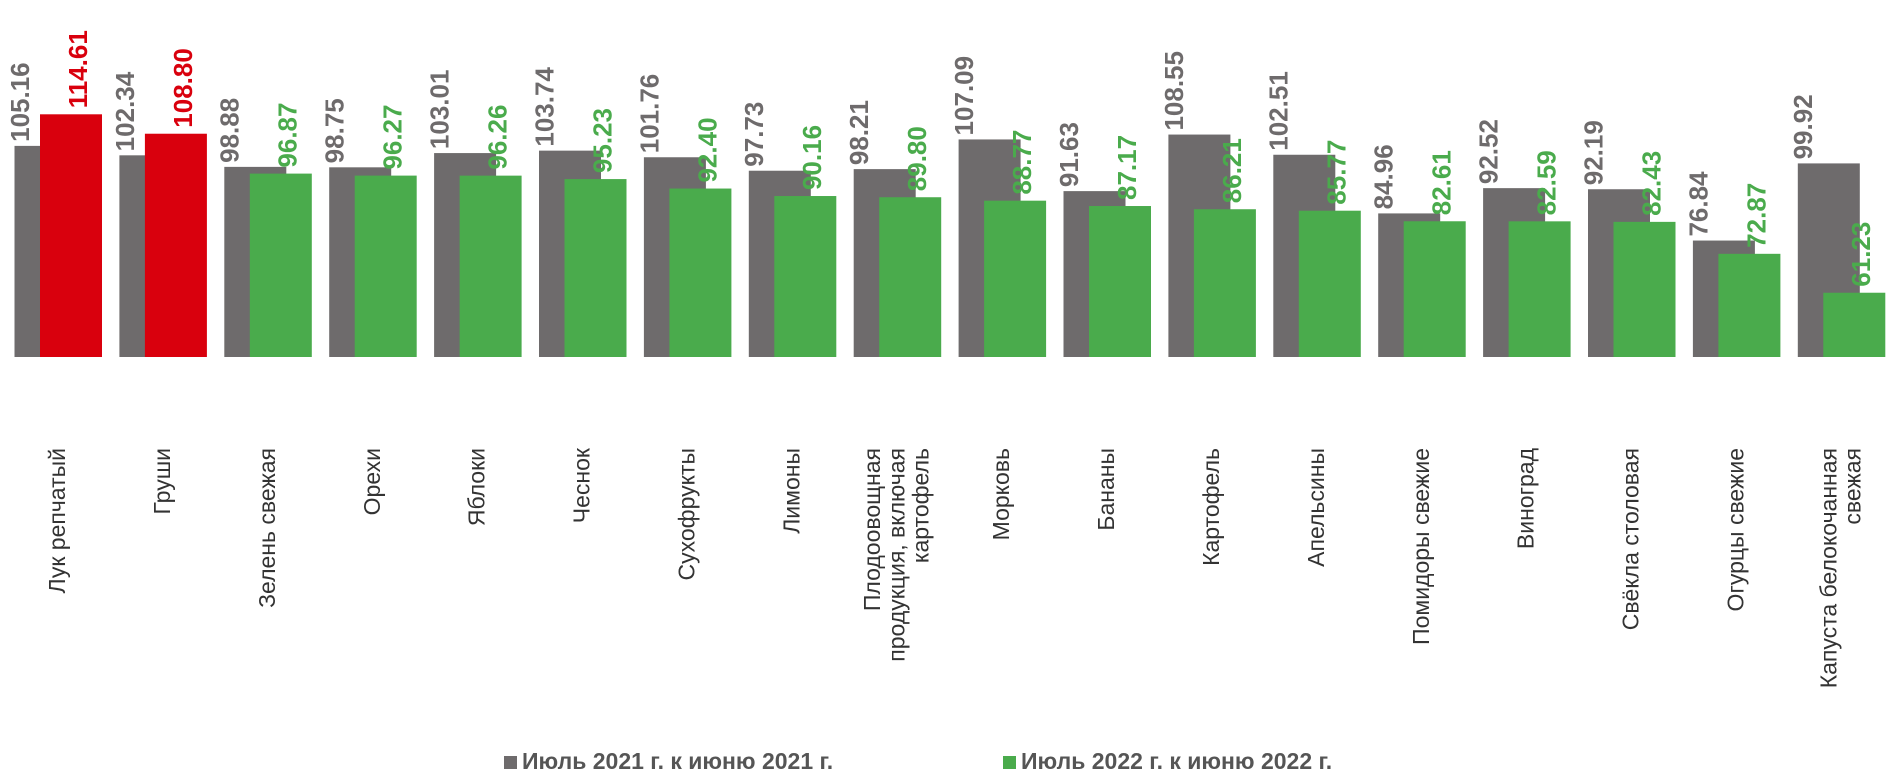 This screenshot has height=777, width=1890. Describe the element at coordinates (335, 130) in the screenshot. I see `value-label: 98.75` at that location.